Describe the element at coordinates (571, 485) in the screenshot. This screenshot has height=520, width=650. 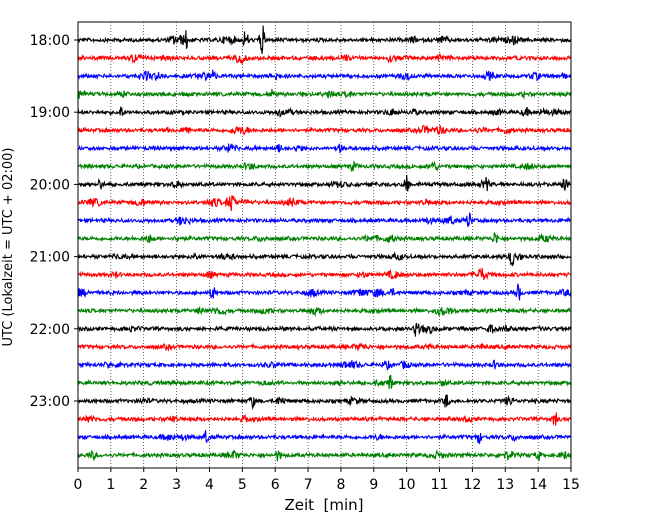
I see `x-tick-label: 15` at that location.